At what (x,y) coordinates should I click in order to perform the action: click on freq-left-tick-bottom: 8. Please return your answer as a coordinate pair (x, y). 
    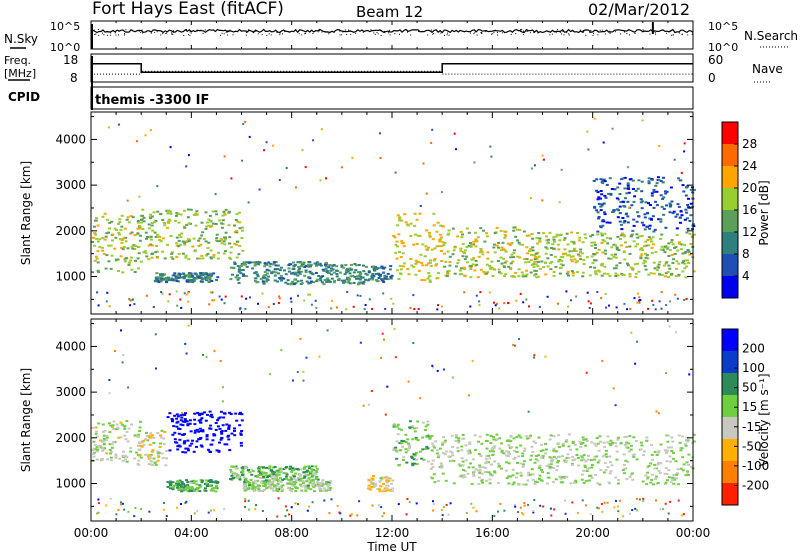
    Looking at the image, I should click on (74, 78).